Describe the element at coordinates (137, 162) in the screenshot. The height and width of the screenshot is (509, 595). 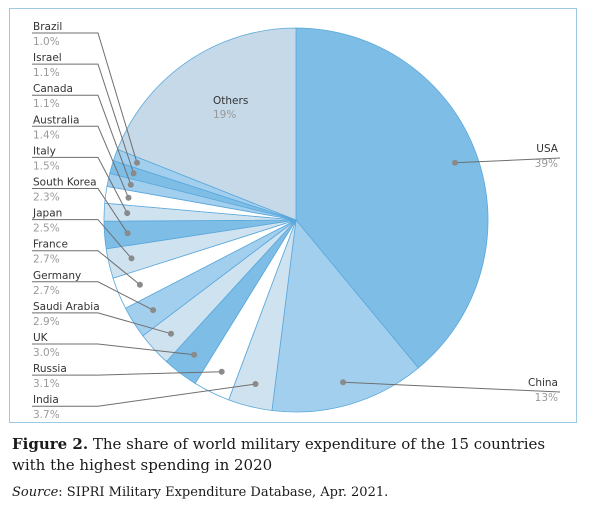
I see `leader-dot-brazil` at that location.